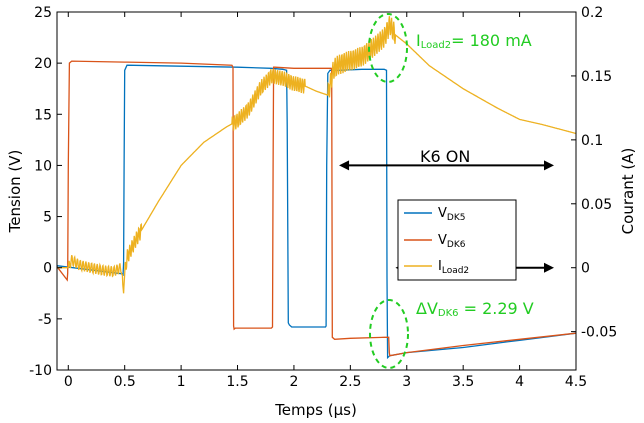 The image size is (644, 423). I want to click on legend: VDK5 VDK6 ILoad2, so click(457, 240).